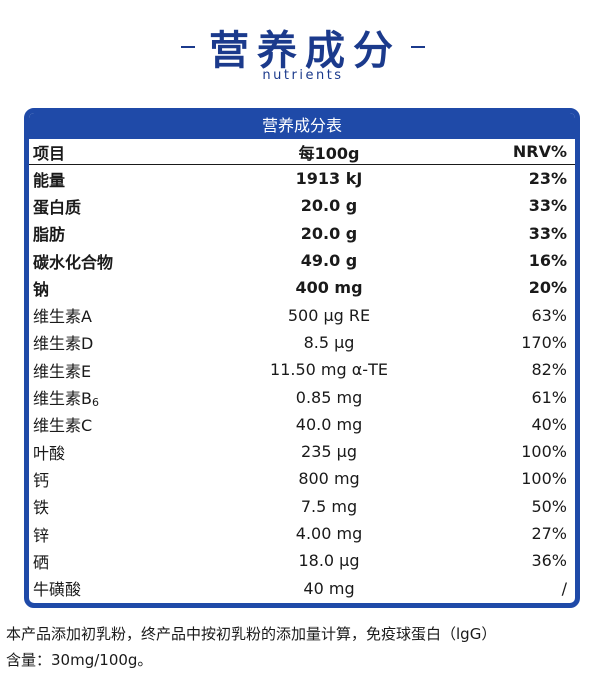  I want to click on row-item-value: 4.00 mg, so click(329, 533).